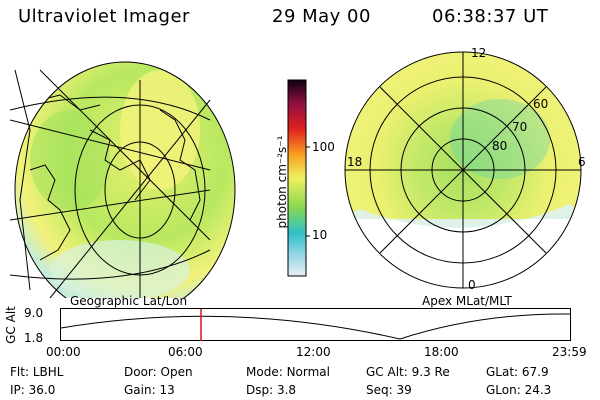  I want to click on altitude-xtick-0: 00:00, so click(63, 352).